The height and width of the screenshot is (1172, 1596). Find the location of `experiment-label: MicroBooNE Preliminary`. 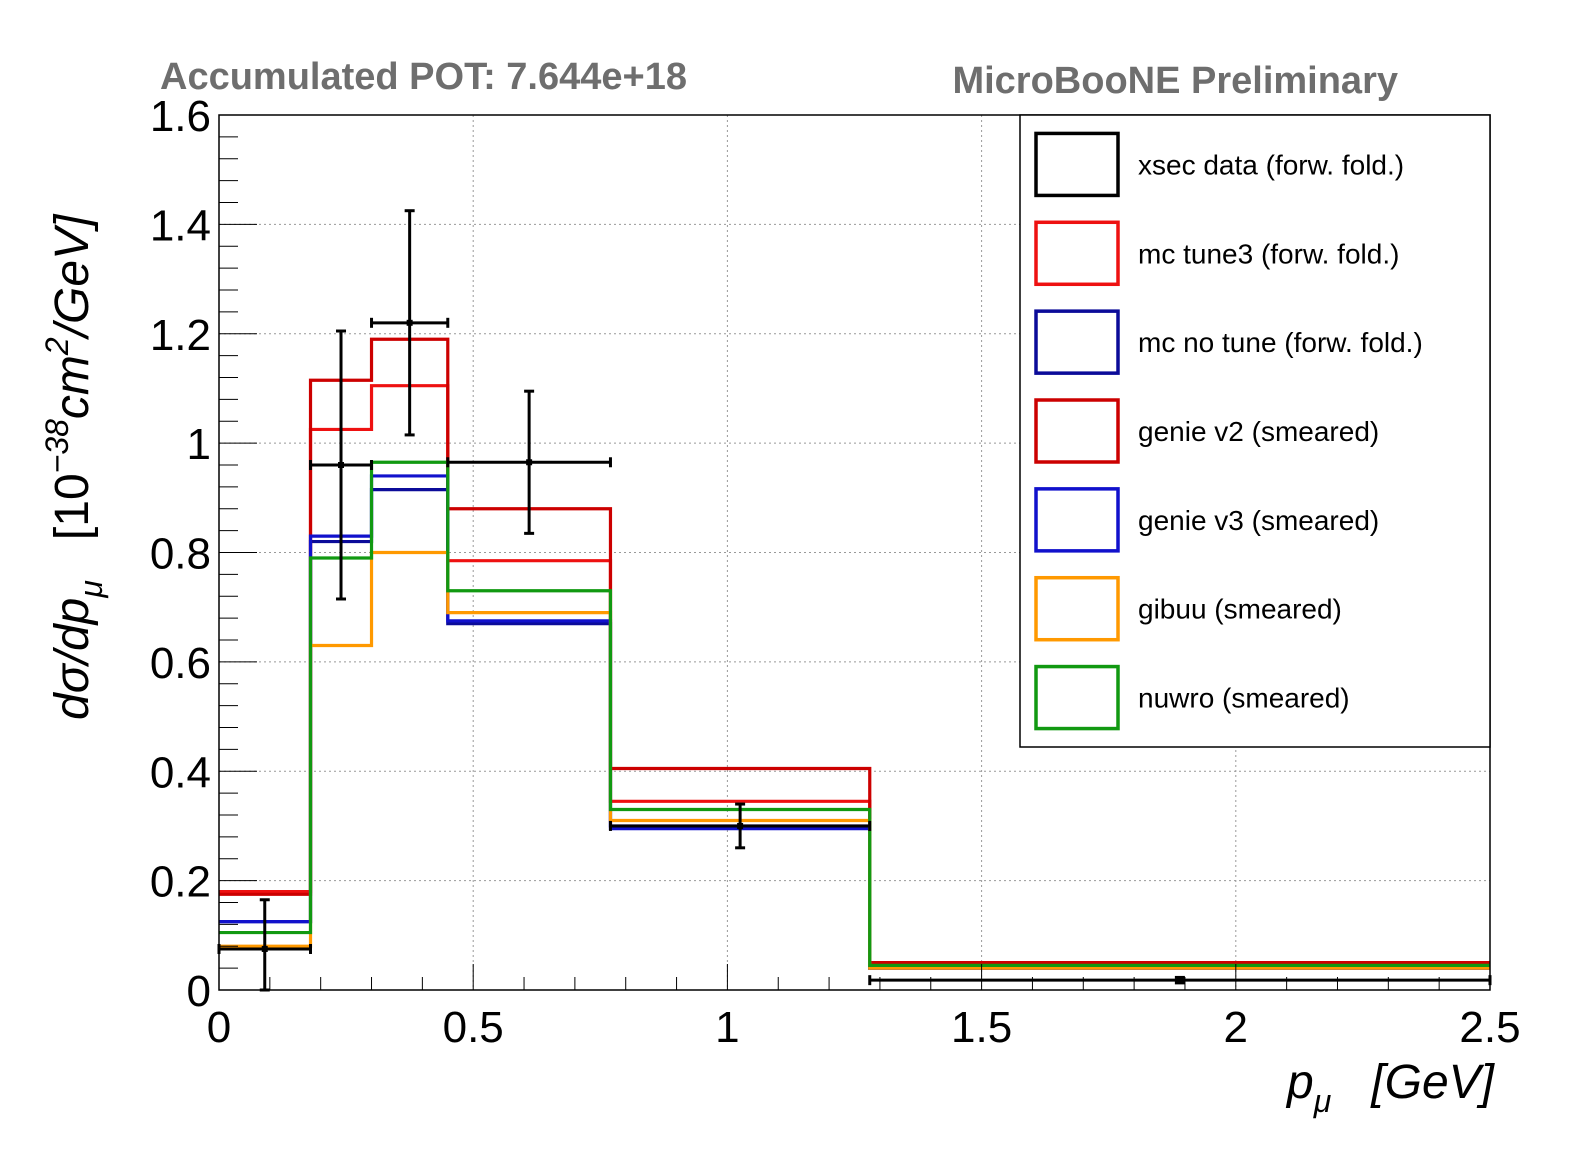

experiment-label: MicroBooNE Preliminary is located at coordinates (1175, 81).